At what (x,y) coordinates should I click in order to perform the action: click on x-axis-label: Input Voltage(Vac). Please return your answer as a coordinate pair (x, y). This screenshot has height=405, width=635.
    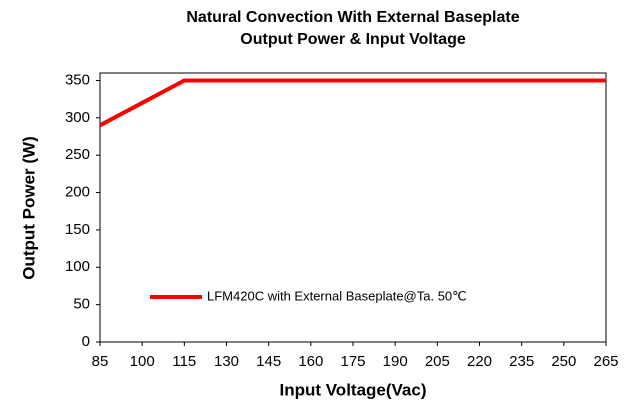
    Looking at the image, I should click on (352, 389).